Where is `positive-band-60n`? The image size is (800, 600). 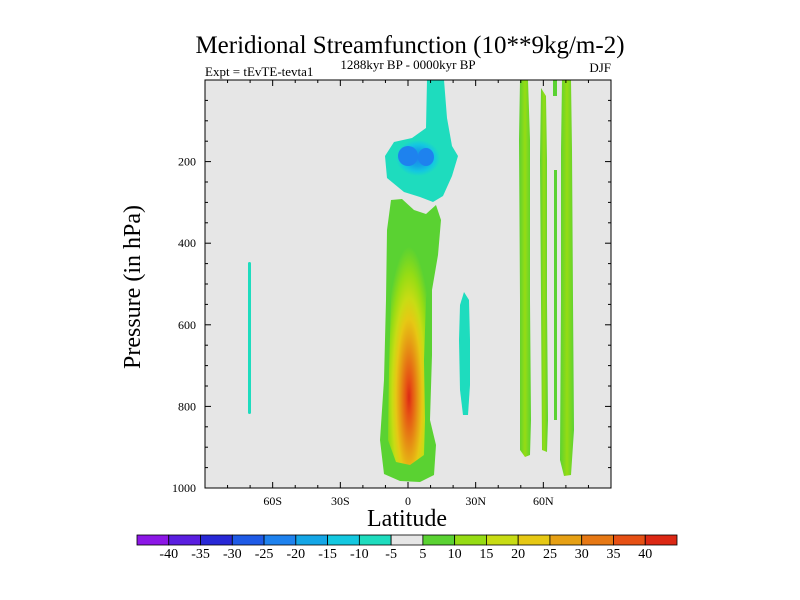 positive-band-60n is located at coordinates (544, 270).